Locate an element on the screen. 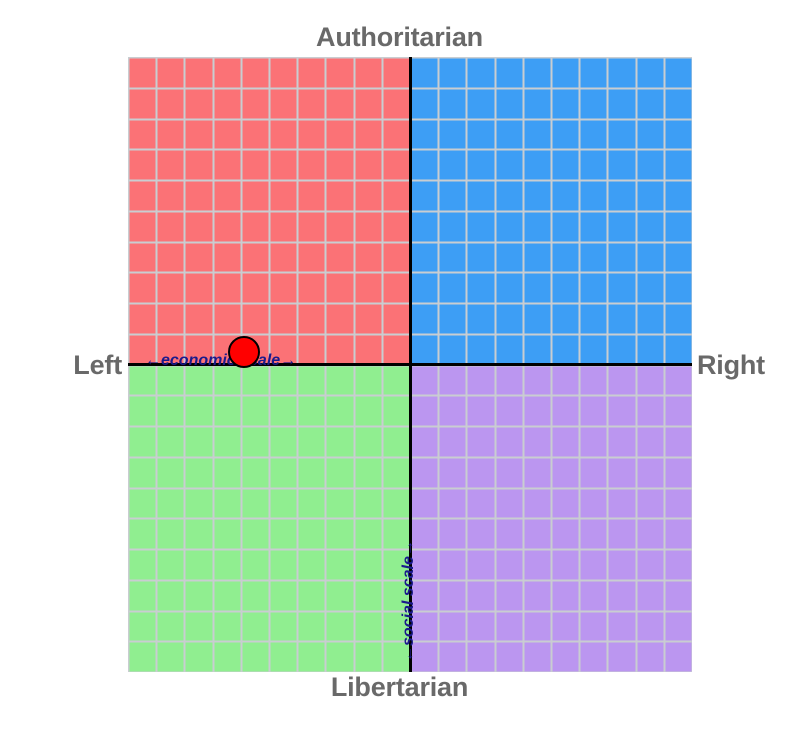  quadrant-authoritarian-left is located at coordinates (269, 211).